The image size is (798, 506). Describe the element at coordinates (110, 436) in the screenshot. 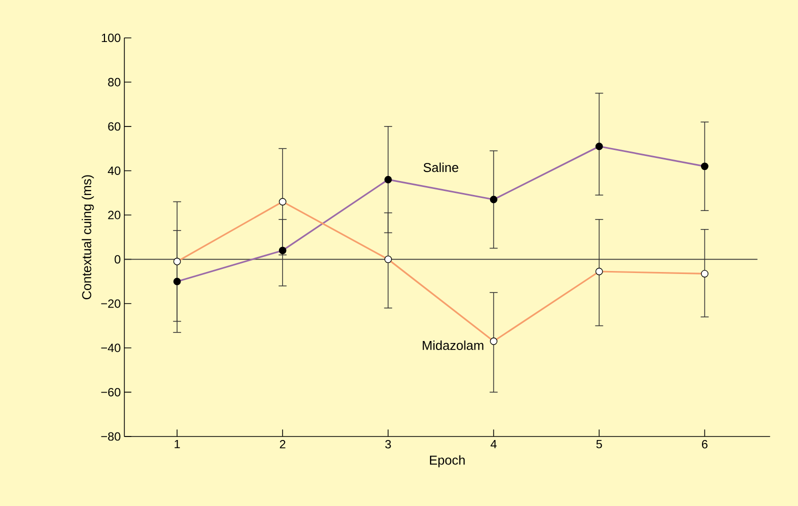

I see `y-tick-label: −80` at that location.